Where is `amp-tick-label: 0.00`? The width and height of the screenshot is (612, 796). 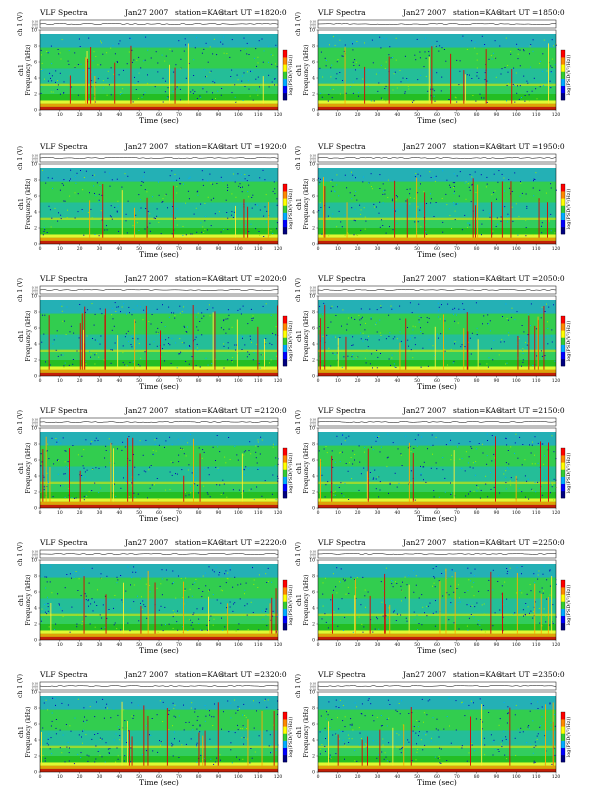
amp-tick-label: 0.00 is located at coordinates (313, 687).